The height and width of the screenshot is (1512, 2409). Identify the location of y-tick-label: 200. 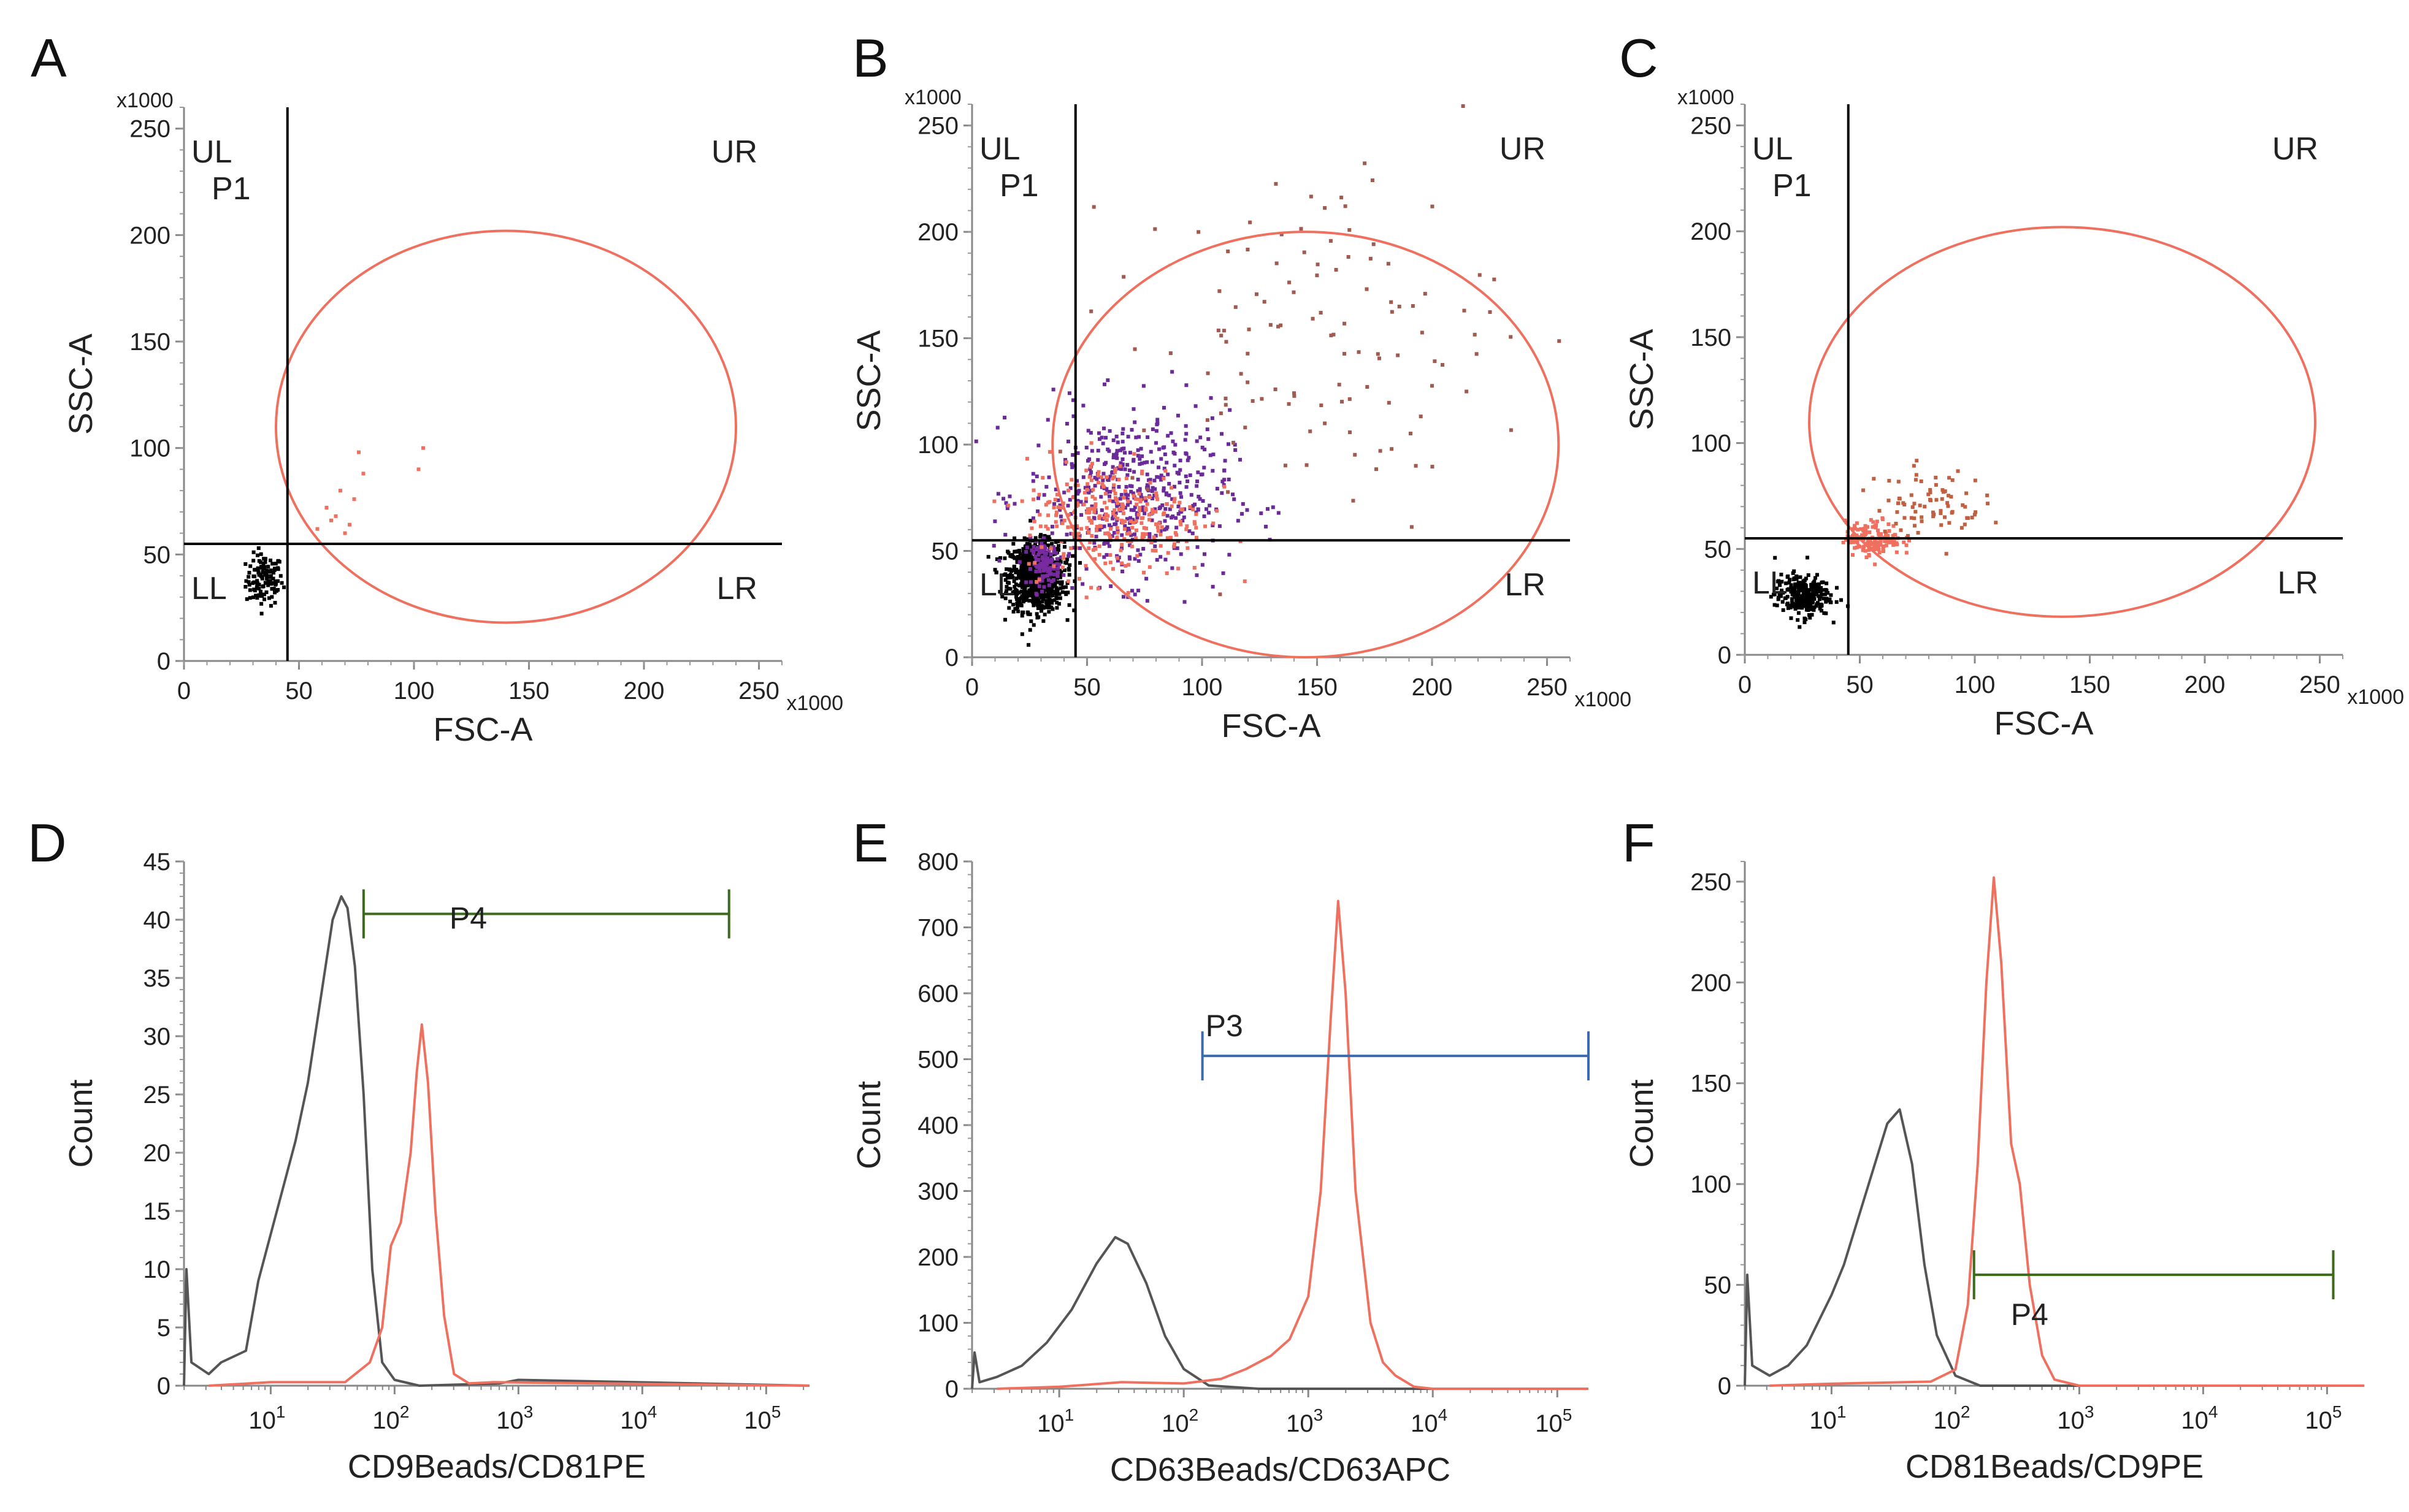
(938, 1257).